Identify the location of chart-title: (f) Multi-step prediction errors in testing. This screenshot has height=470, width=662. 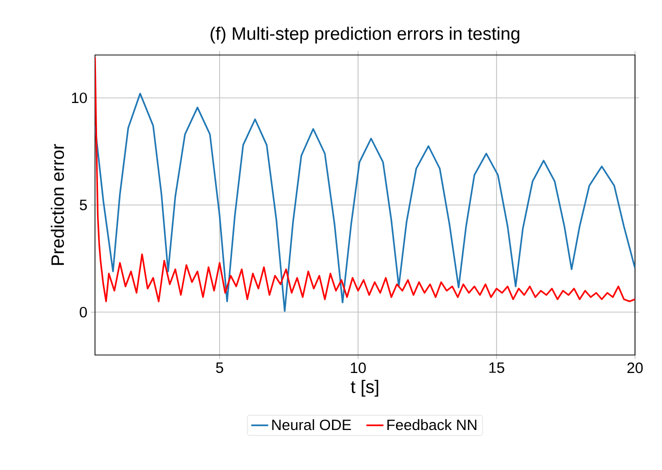
(365, 35).